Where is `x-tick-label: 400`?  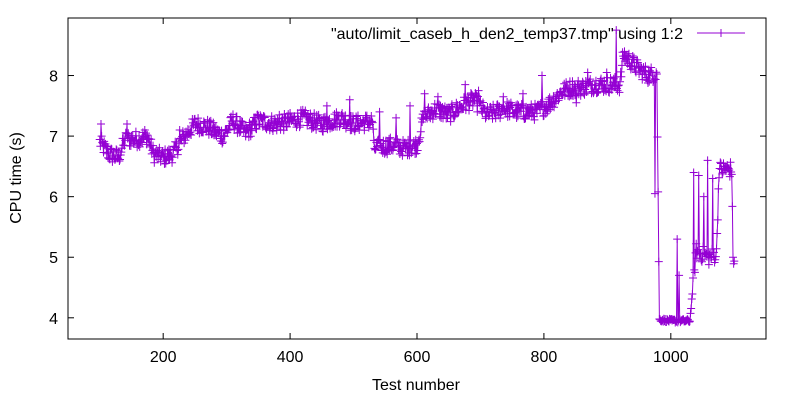 x-tick-label: 400 is located at coordinates (290, 357).